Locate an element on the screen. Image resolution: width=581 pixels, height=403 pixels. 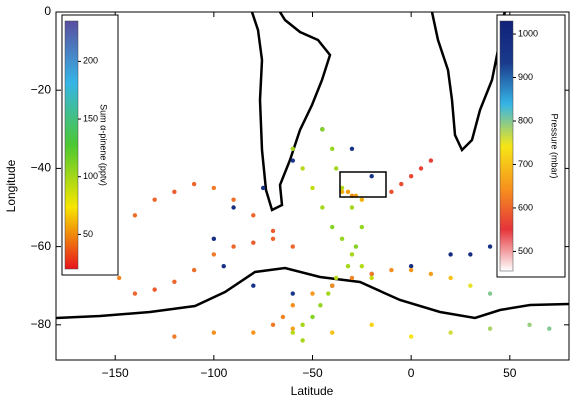
y-tick-label: −20 is located at coordinates (41, 89).